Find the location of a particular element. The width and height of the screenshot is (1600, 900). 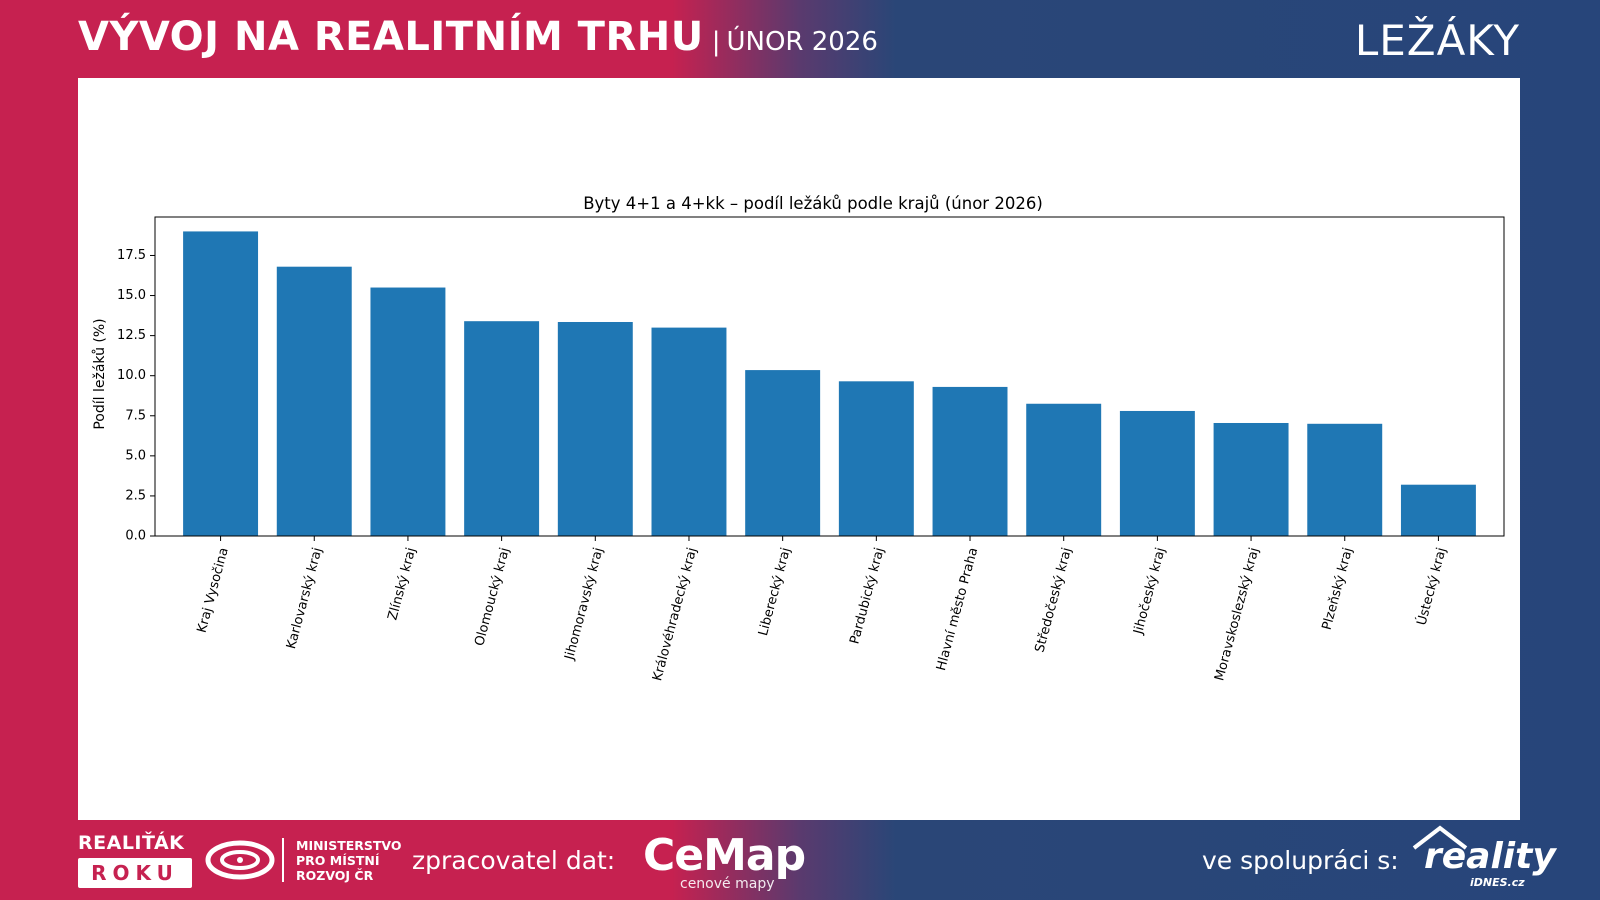

cemap-logo: CeMap is located at coordinates (724, 855).